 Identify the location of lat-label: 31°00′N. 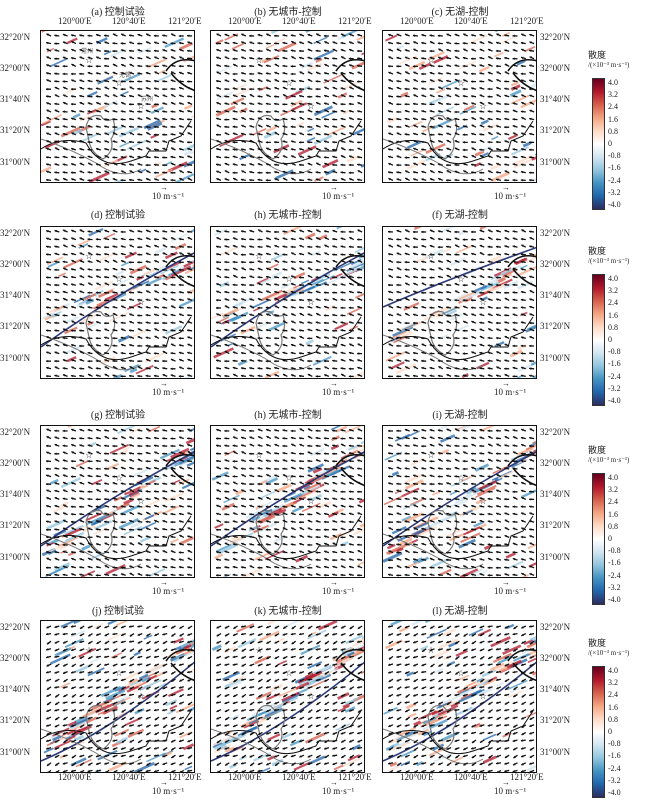
(15, 358).